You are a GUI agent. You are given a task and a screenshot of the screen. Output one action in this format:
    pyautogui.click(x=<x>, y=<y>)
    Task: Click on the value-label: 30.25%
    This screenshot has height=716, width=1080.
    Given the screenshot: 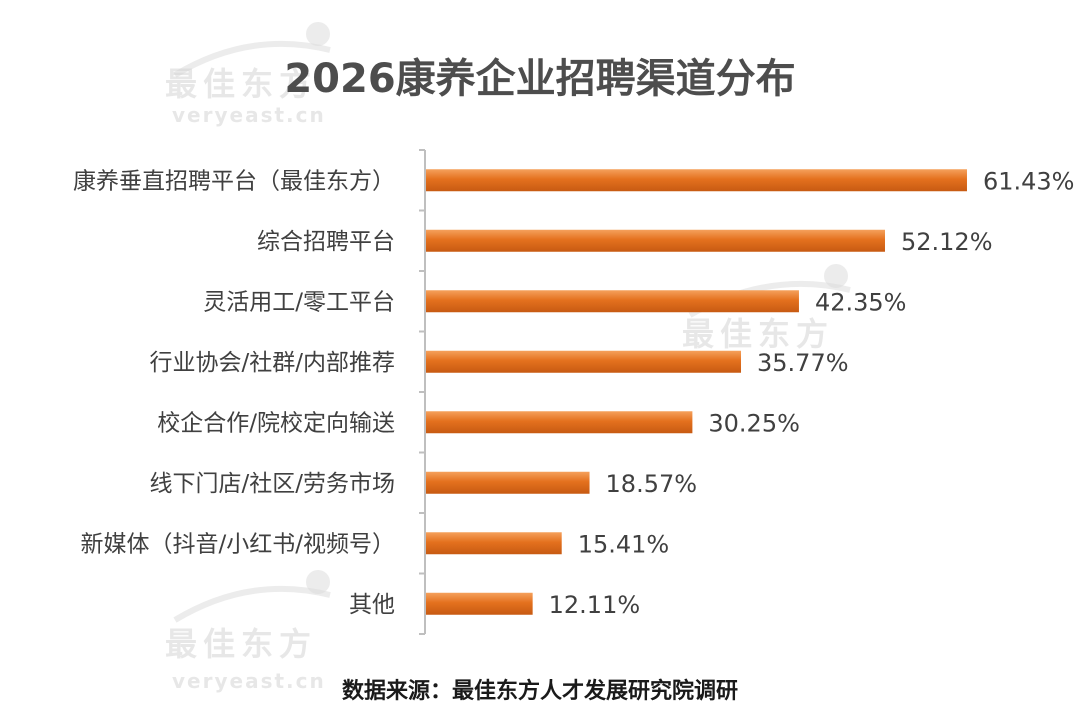 What is the action you would take?
    pyautogui.click(x=754, y=423)
    